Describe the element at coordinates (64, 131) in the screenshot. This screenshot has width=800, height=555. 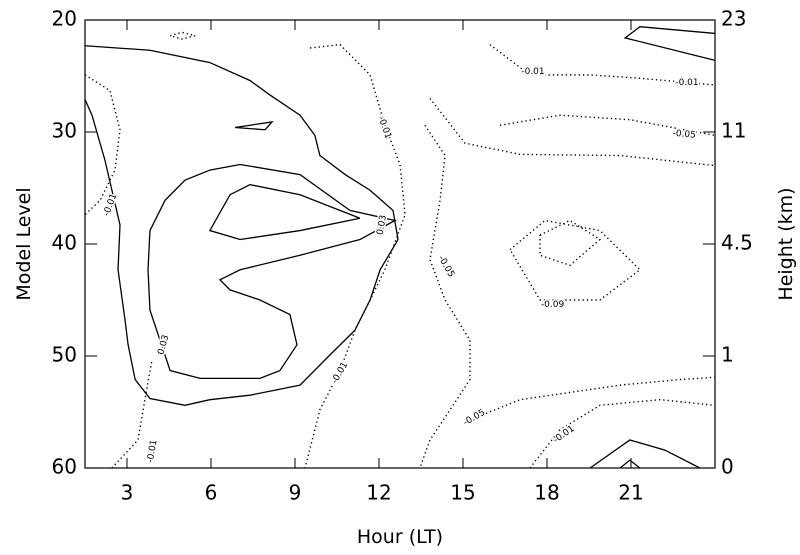
I see `y-tick-label: 30` at that location.